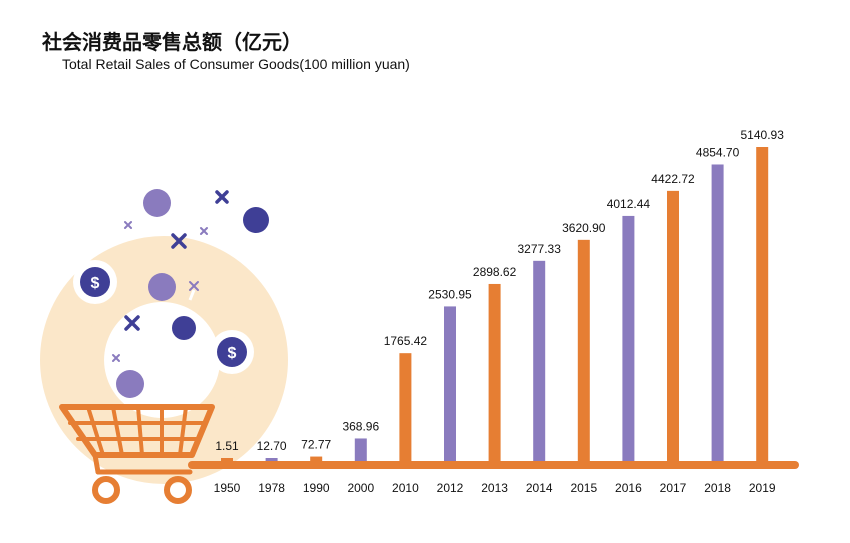 The width and height of the screenshot is (850, 543). What do you see at coordinates (227, 446) in the screenshot?
I see `value-label-1950: 1.51` at bounding box center [227, 446].